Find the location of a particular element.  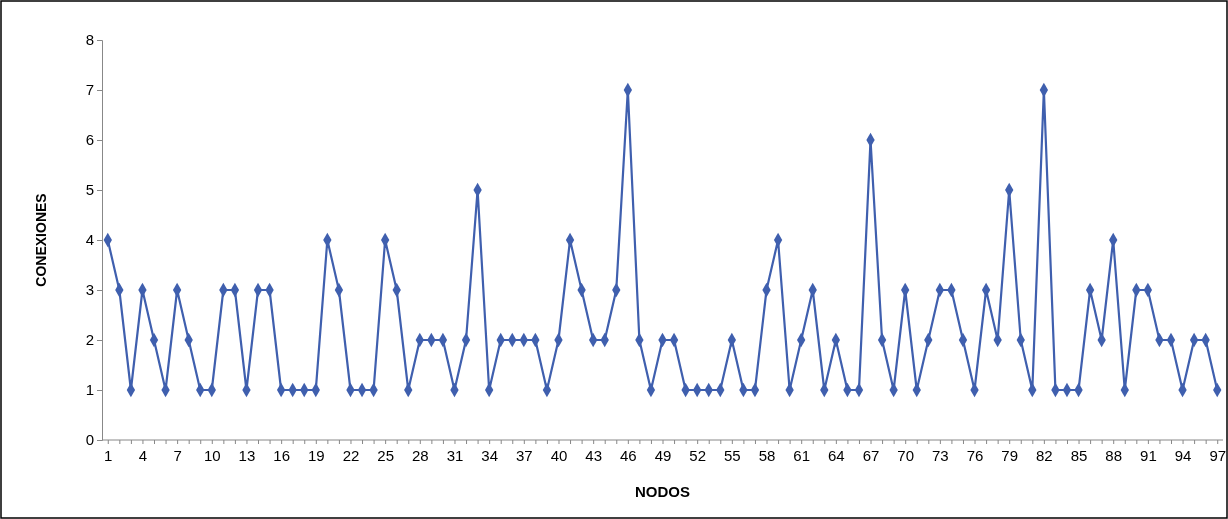

y-tick-label: 2 is located at coordinates (89, 340).